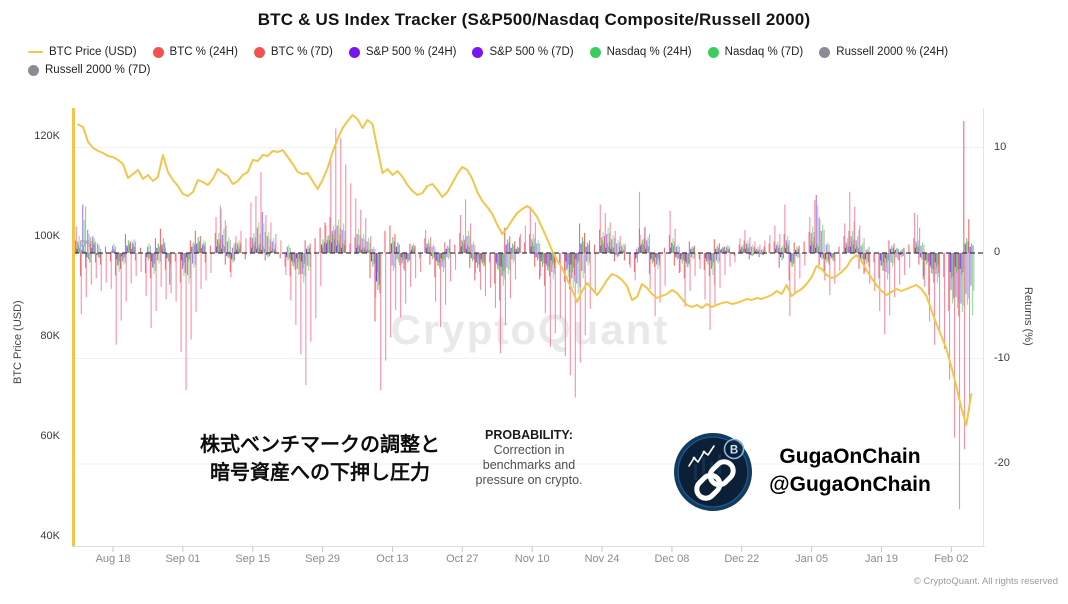  What do you see at coordinates (997, 252) in the screenshot?
I see `returns-axis-tick-label: 0` at bounding box center [997, 252].